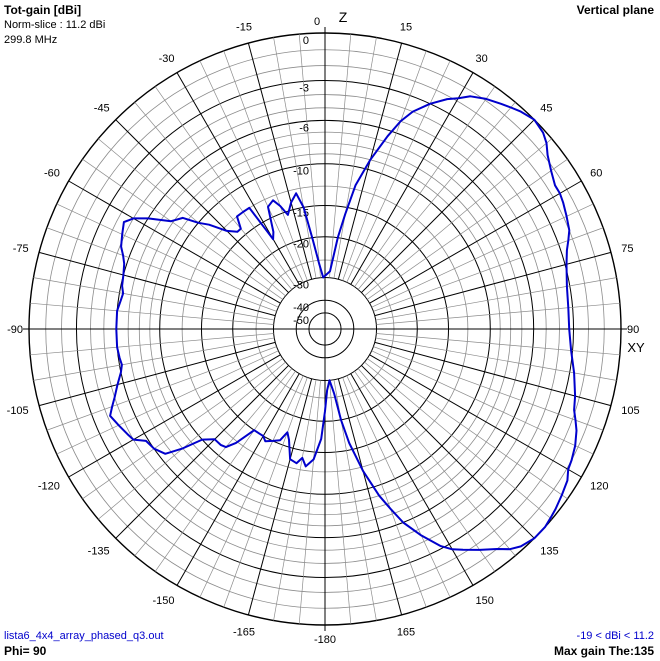 The image size is (660, 661). Describe the element at coordinates (163, 601) in the screenshot. I see `angle-tick-label: -150` at that location.